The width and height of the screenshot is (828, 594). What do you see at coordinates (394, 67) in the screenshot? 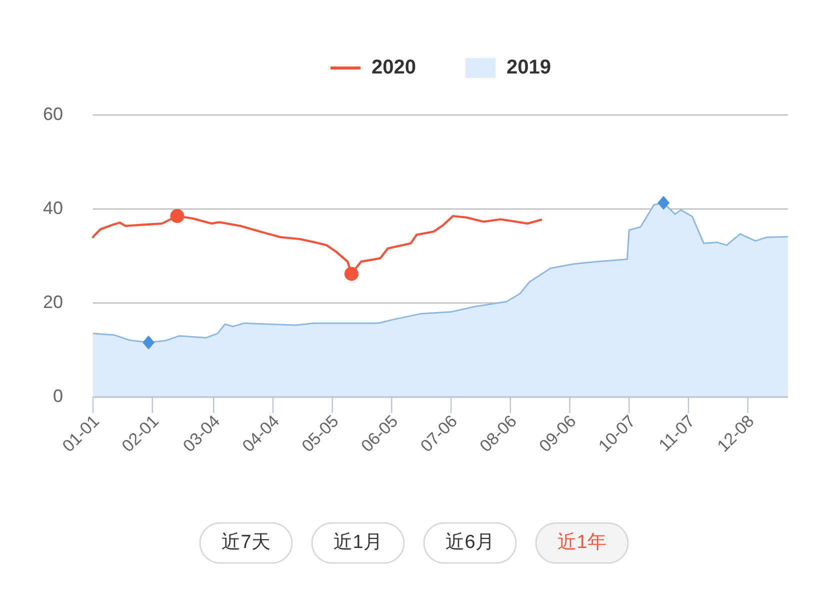
I see `legend-label: 2020` at bounding box center [394, 67].